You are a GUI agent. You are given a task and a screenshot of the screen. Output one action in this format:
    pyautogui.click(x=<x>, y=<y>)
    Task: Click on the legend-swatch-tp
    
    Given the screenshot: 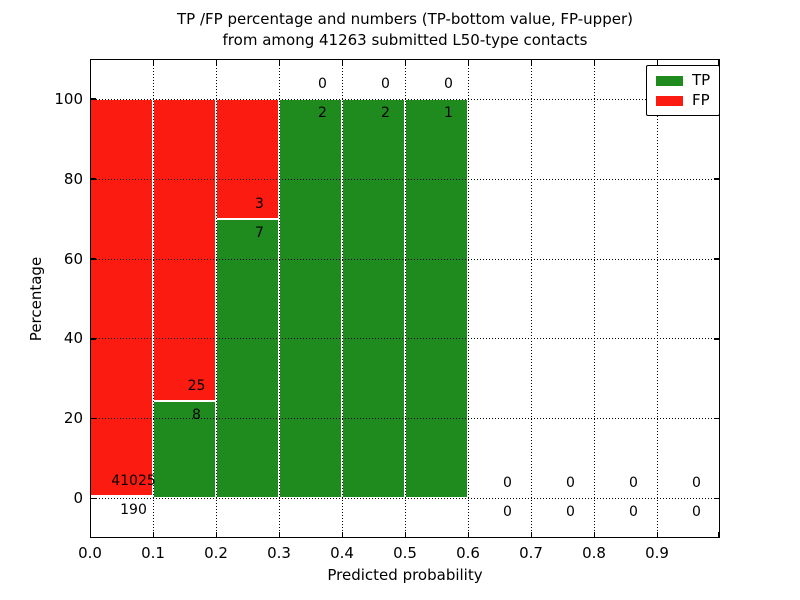 What is the action you would take?
    pyautogui.click(x=669, y=80)
    